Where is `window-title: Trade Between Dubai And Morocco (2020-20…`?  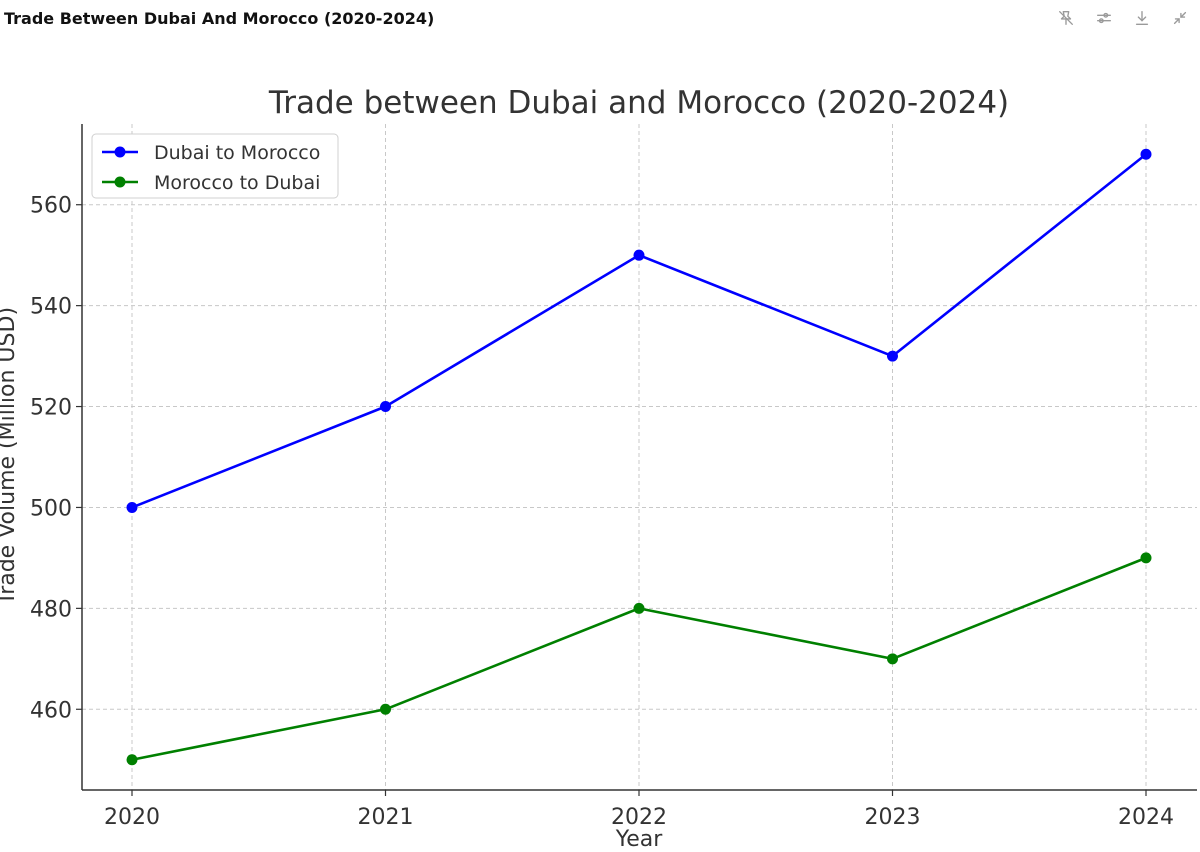
window-title: Trade Between Dubai And Morocco (2020-20… is located at coordinates (219, 18).